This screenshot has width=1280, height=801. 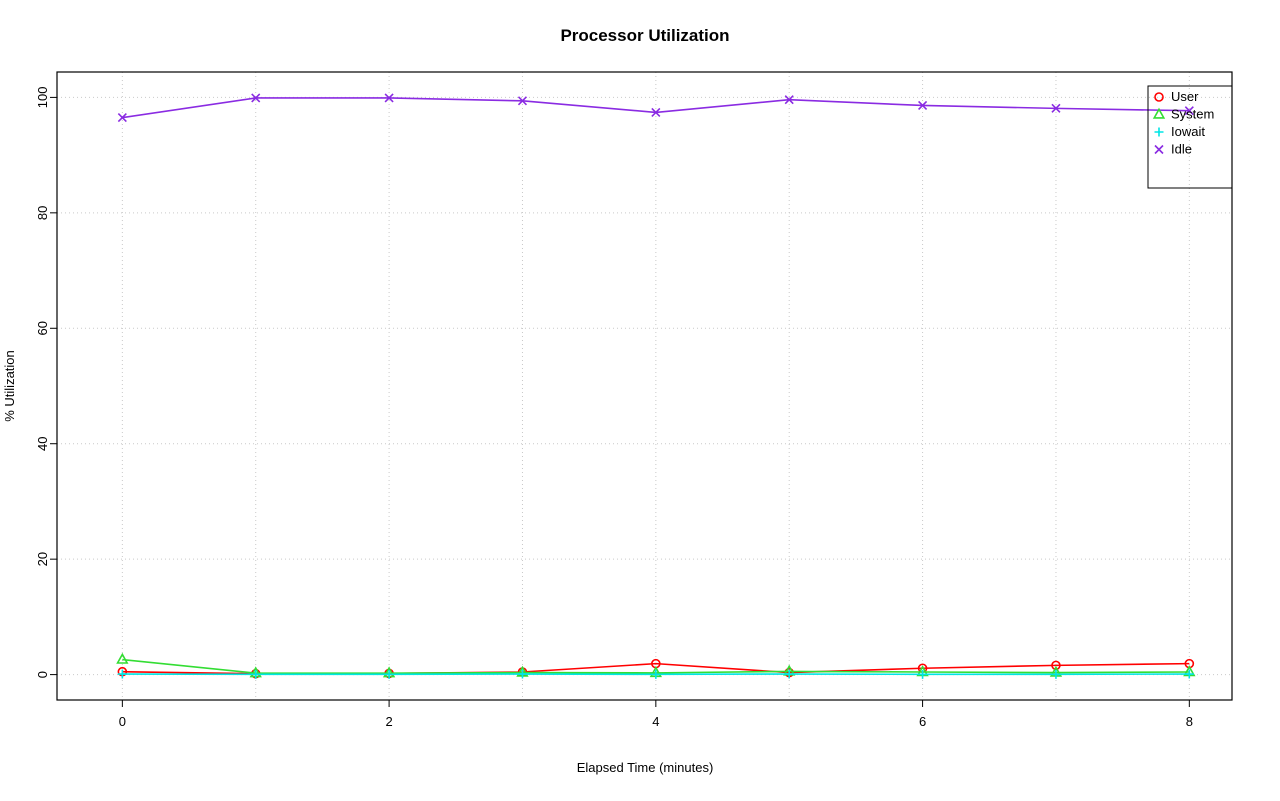 I want to click on legend-marker-user, so click(x=1159, y=97).